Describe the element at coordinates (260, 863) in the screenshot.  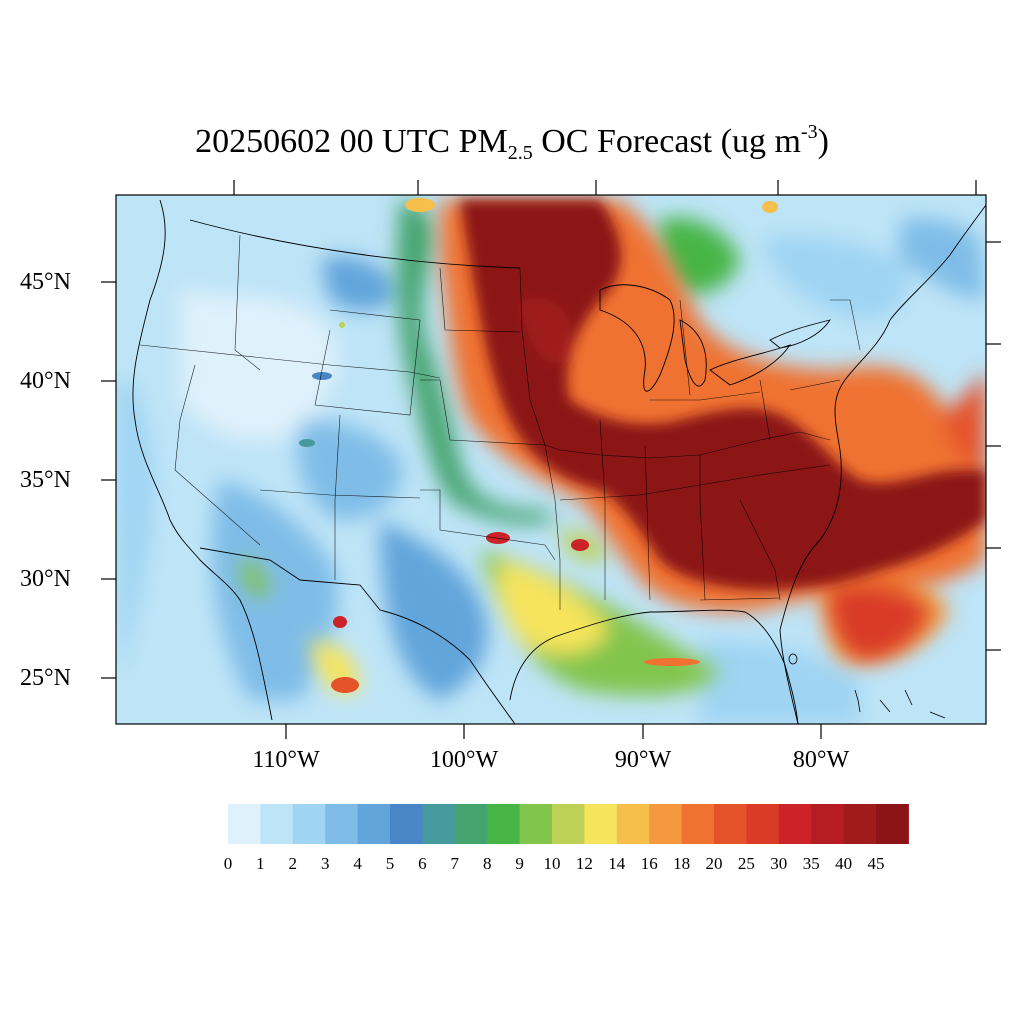
I see `colorbar-tick-label: 1` at that location.